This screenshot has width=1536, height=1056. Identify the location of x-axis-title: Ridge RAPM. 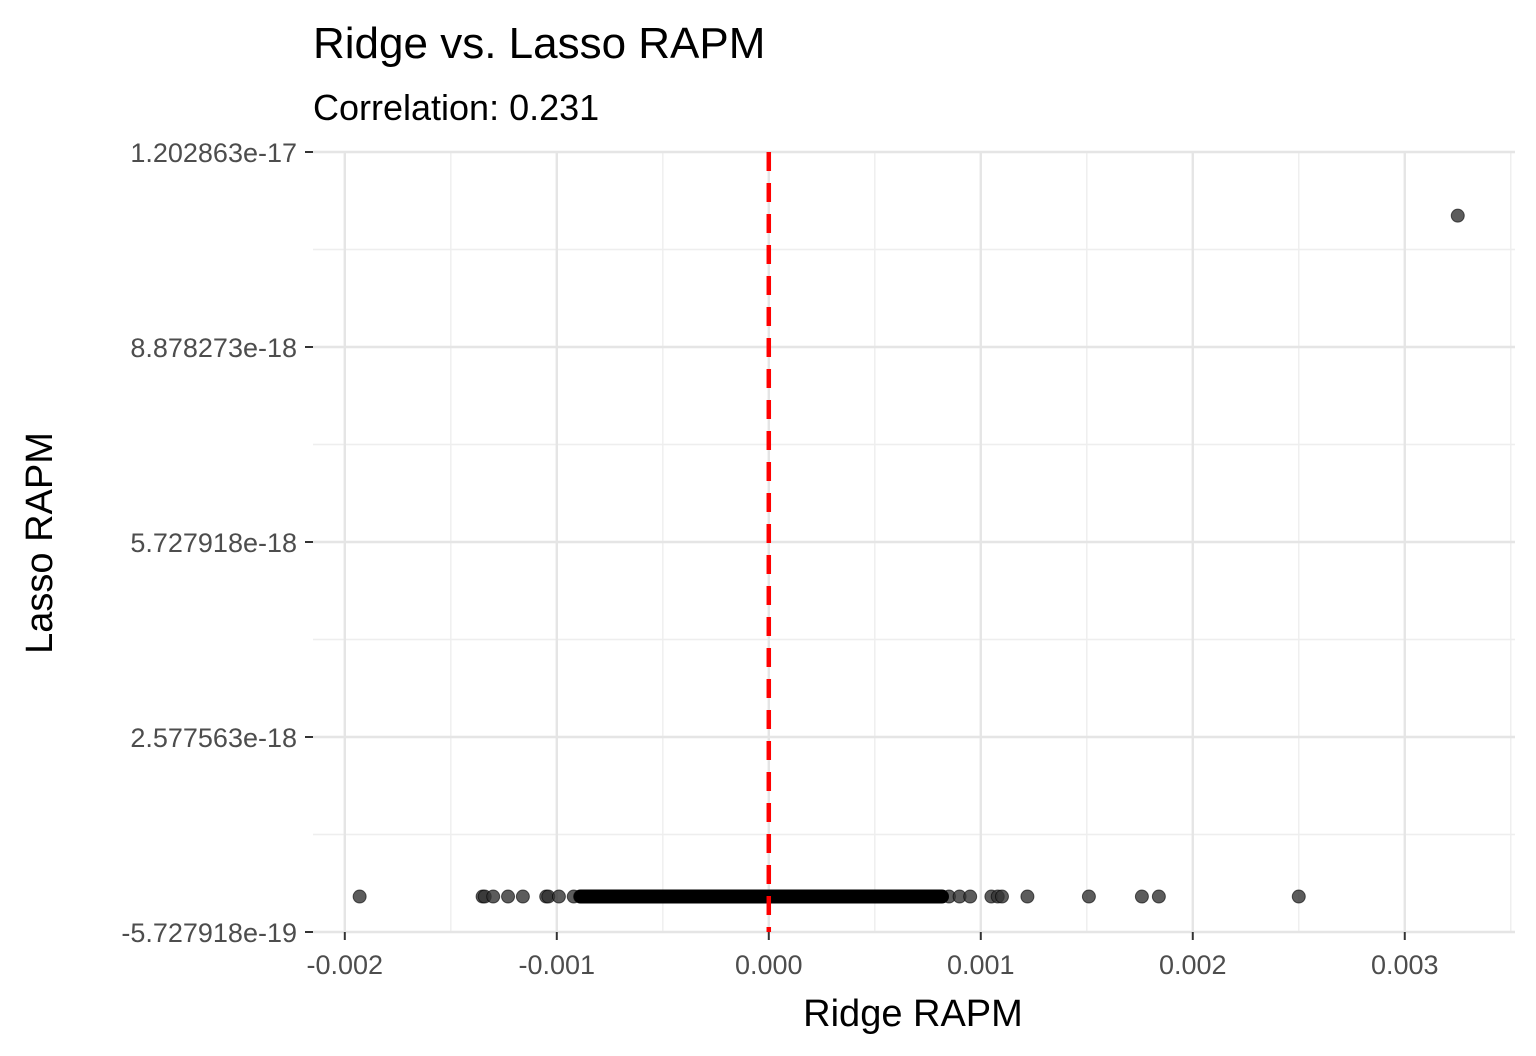
(913, 1014).